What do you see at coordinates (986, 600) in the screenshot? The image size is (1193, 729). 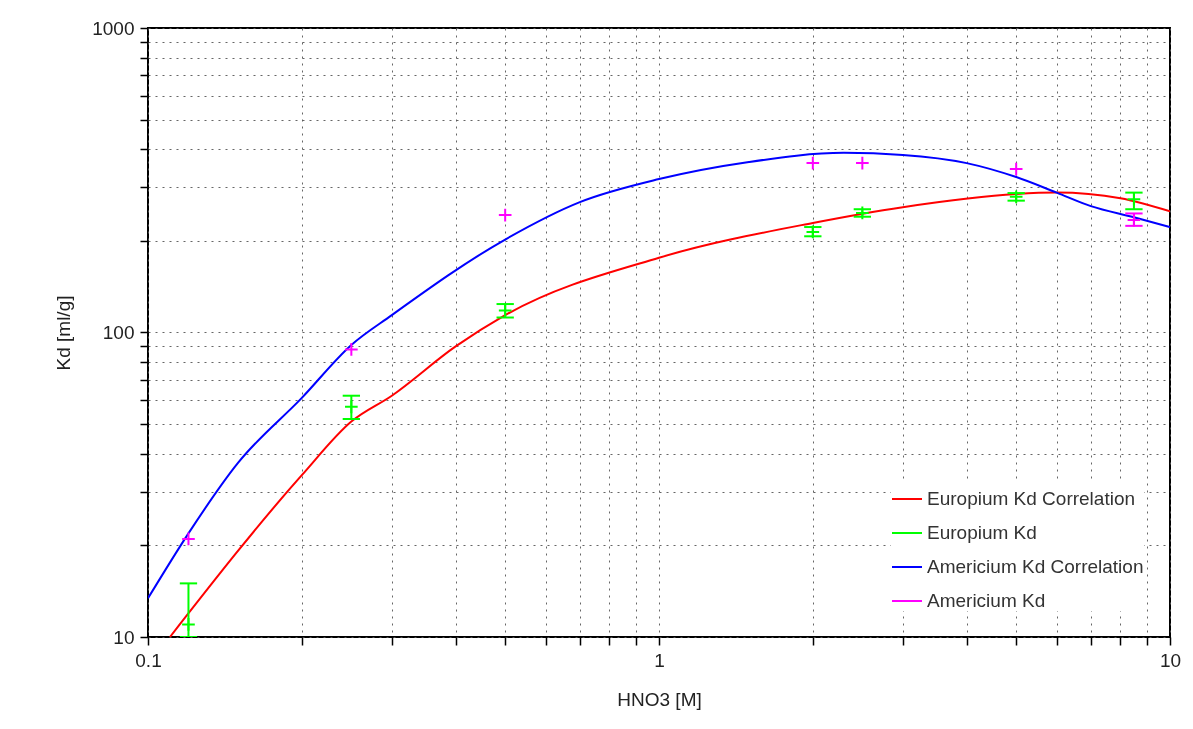 I see `legend-label: Americium Kd` at bounding box center [986, 600].